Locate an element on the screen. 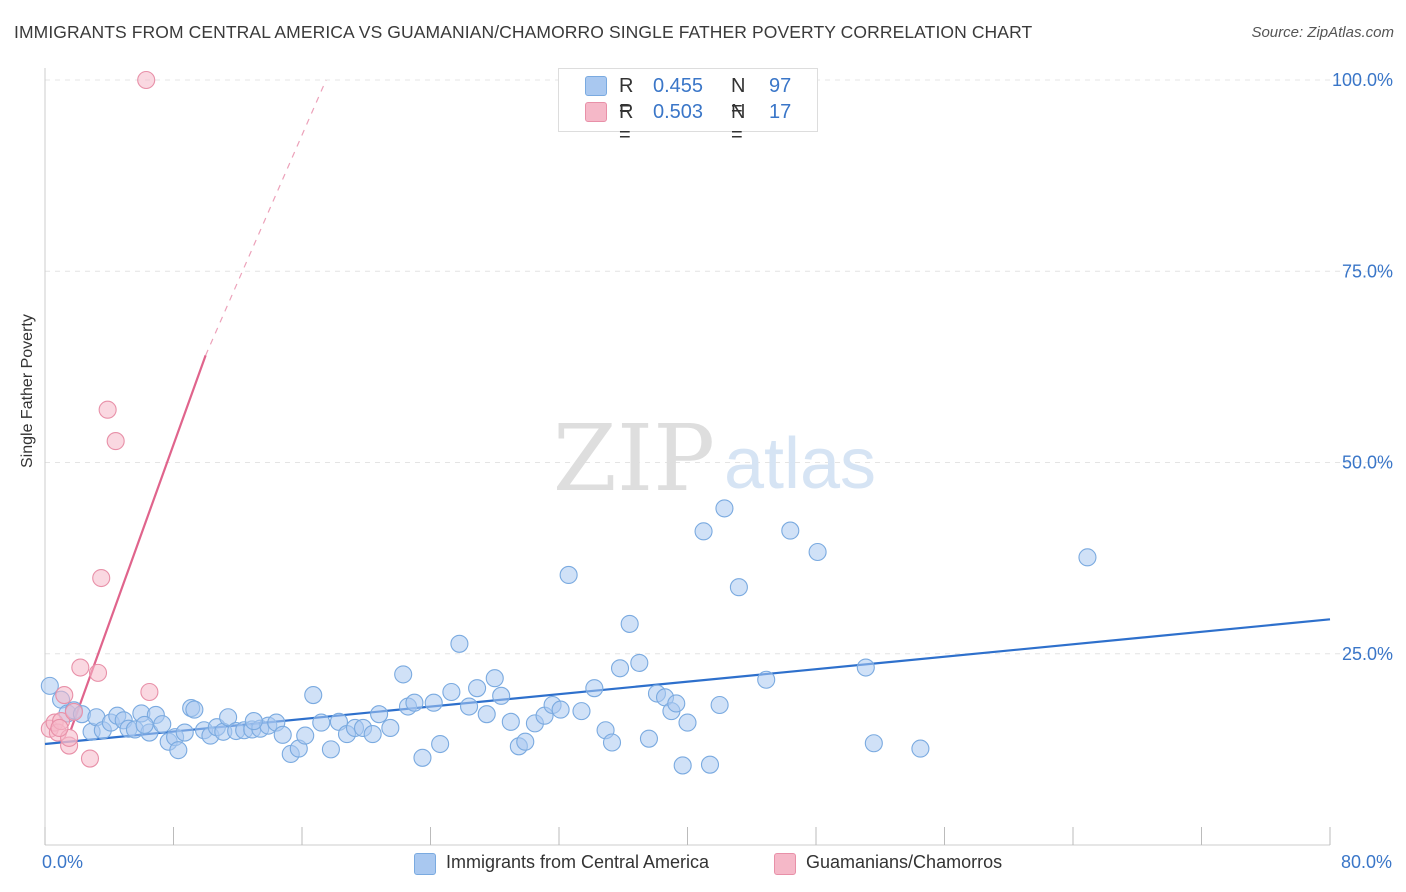 Image resolution: width=1406 pixels, height=892 pixels. bottom-legend-label: Guamanians/Chamorros is located at coordinates (904, 862).